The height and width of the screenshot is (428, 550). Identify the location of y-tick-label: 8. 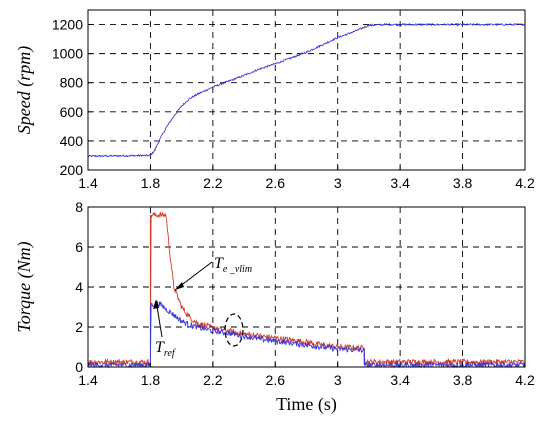
(79, 207).